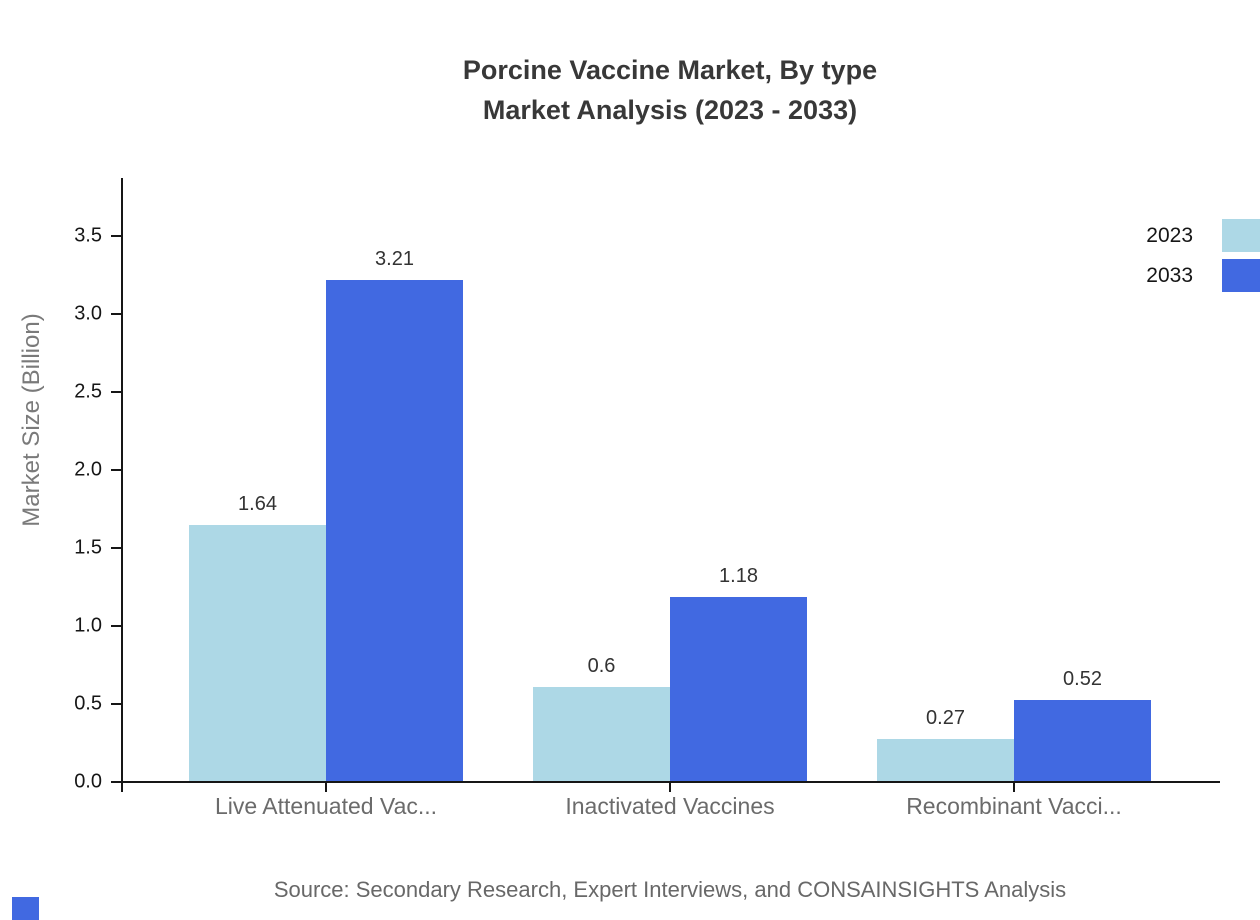 The width and height of the screenshot is (1260, 920). What do you see at coordinates (945, 718) in the screenshot?
I see `bar-value-label: 0.27` at bounding box center [945, 718].